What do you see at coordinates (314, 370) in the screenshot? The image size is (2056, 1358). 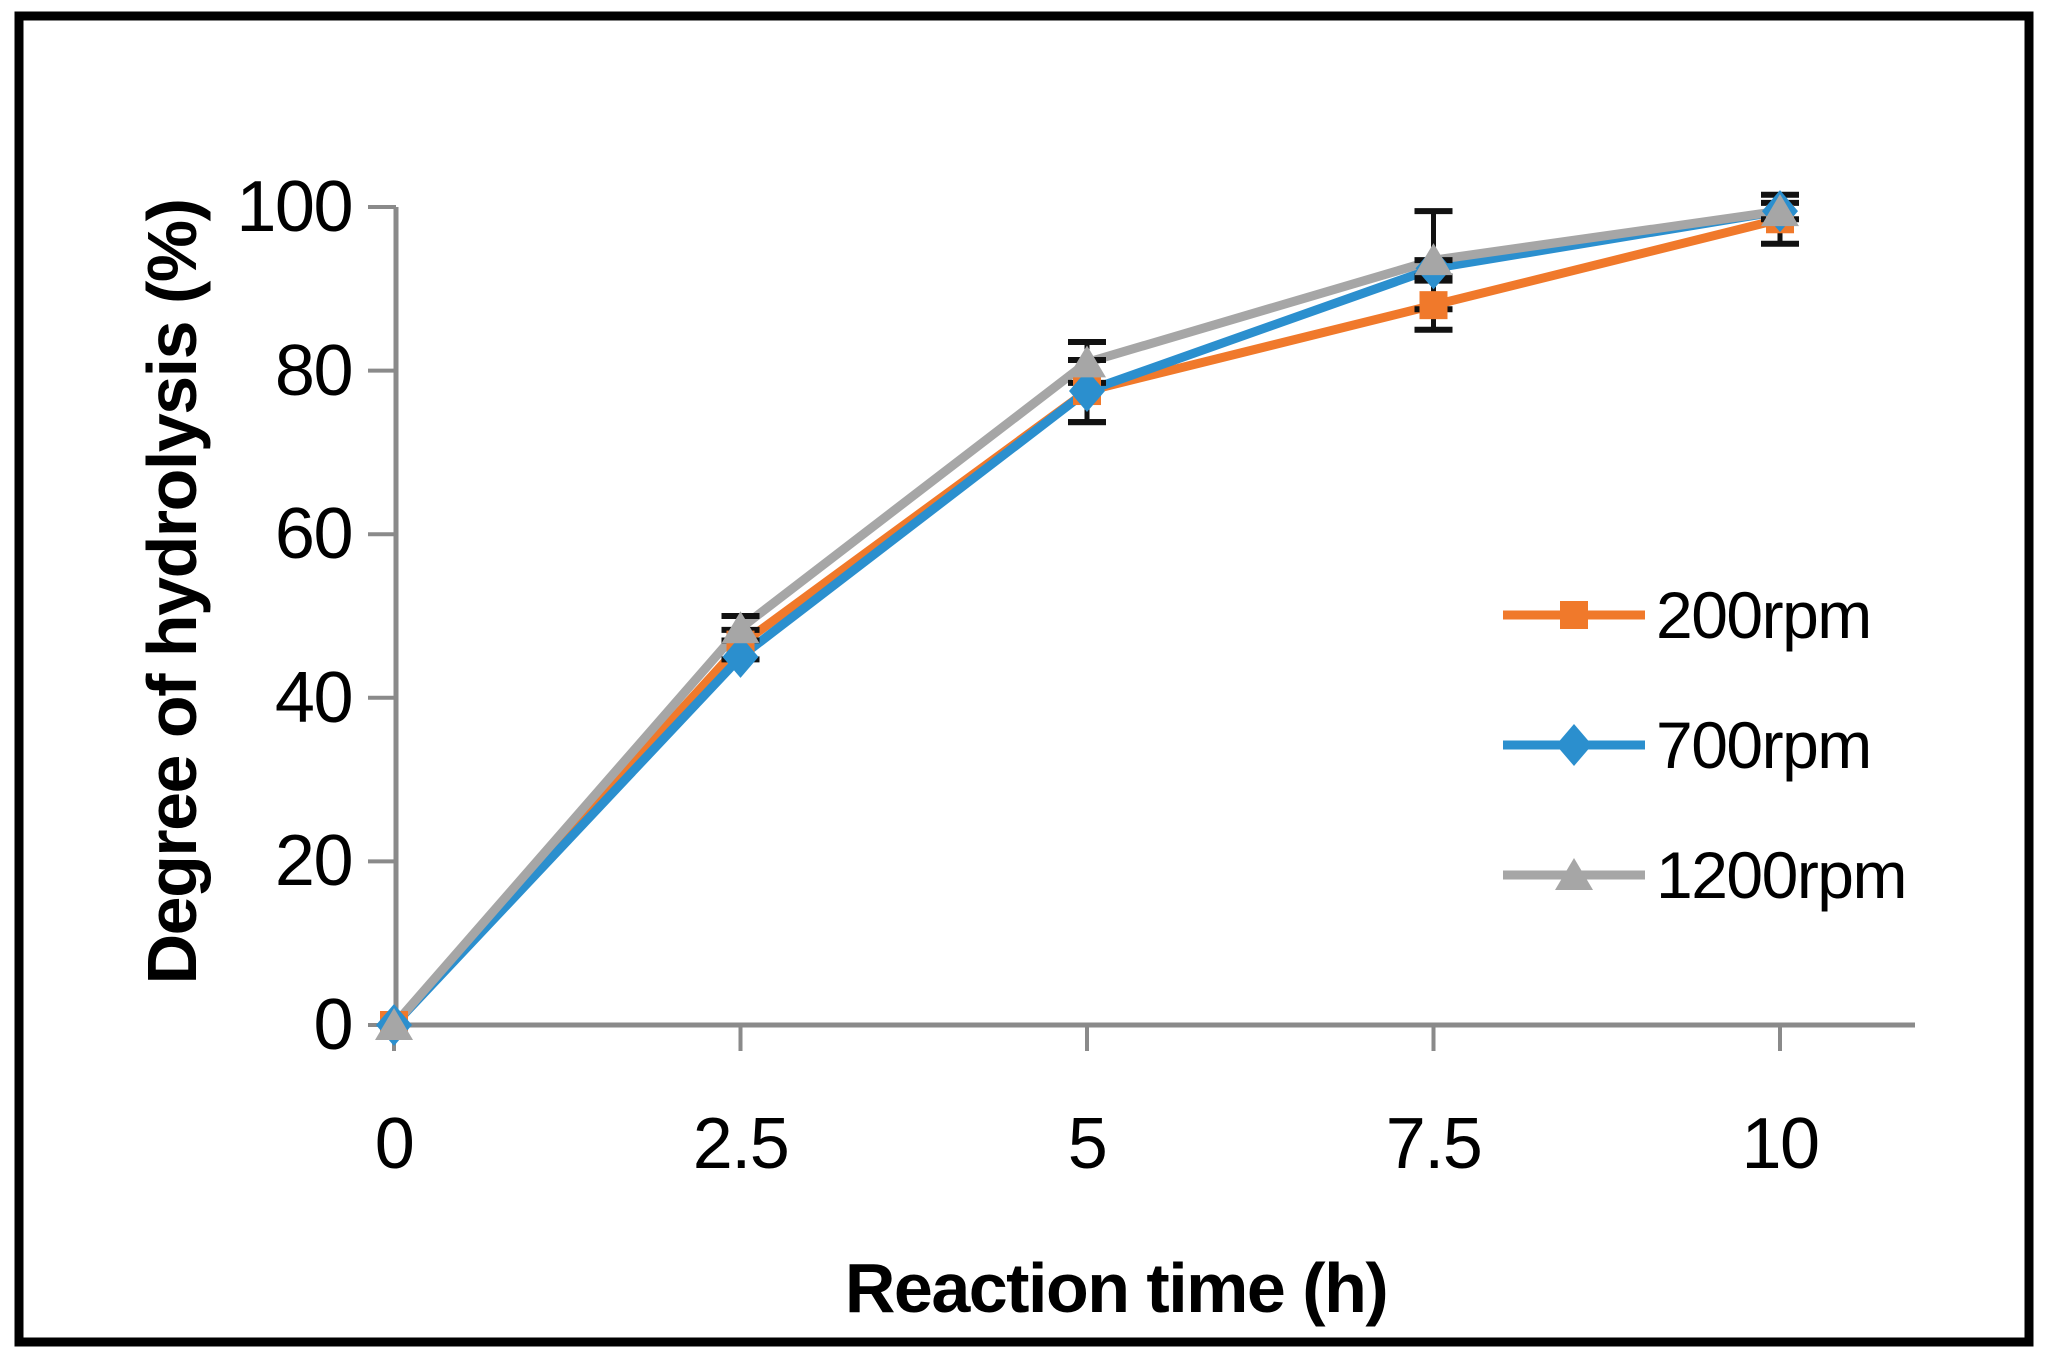 I see `y-tick-label-80: 80` at bounding box center [314, 370].